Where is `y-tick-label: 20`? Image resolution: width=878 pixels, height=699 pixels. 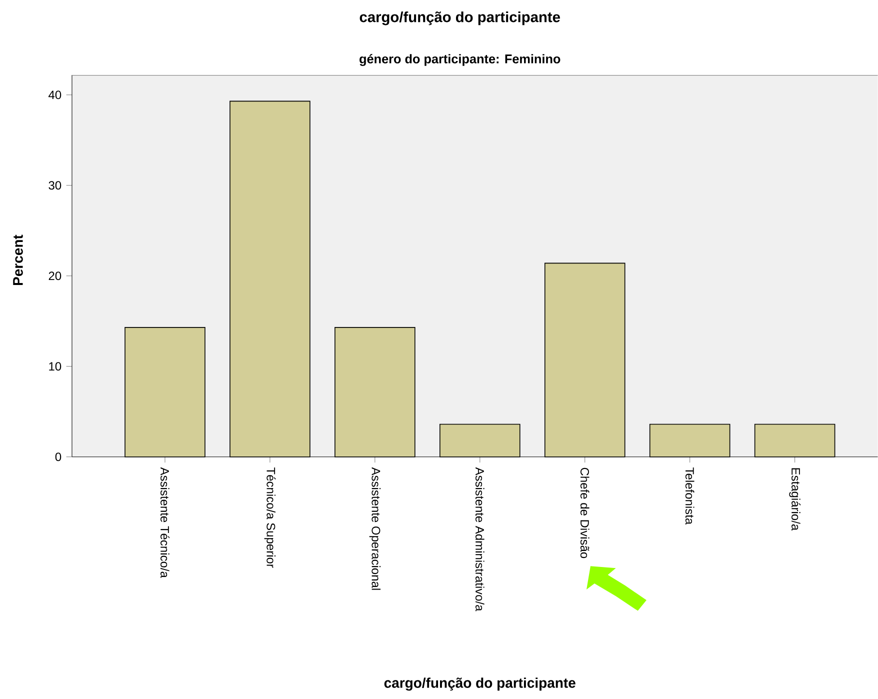 y-tick-label: 20 is located at coordinates (55, 276).